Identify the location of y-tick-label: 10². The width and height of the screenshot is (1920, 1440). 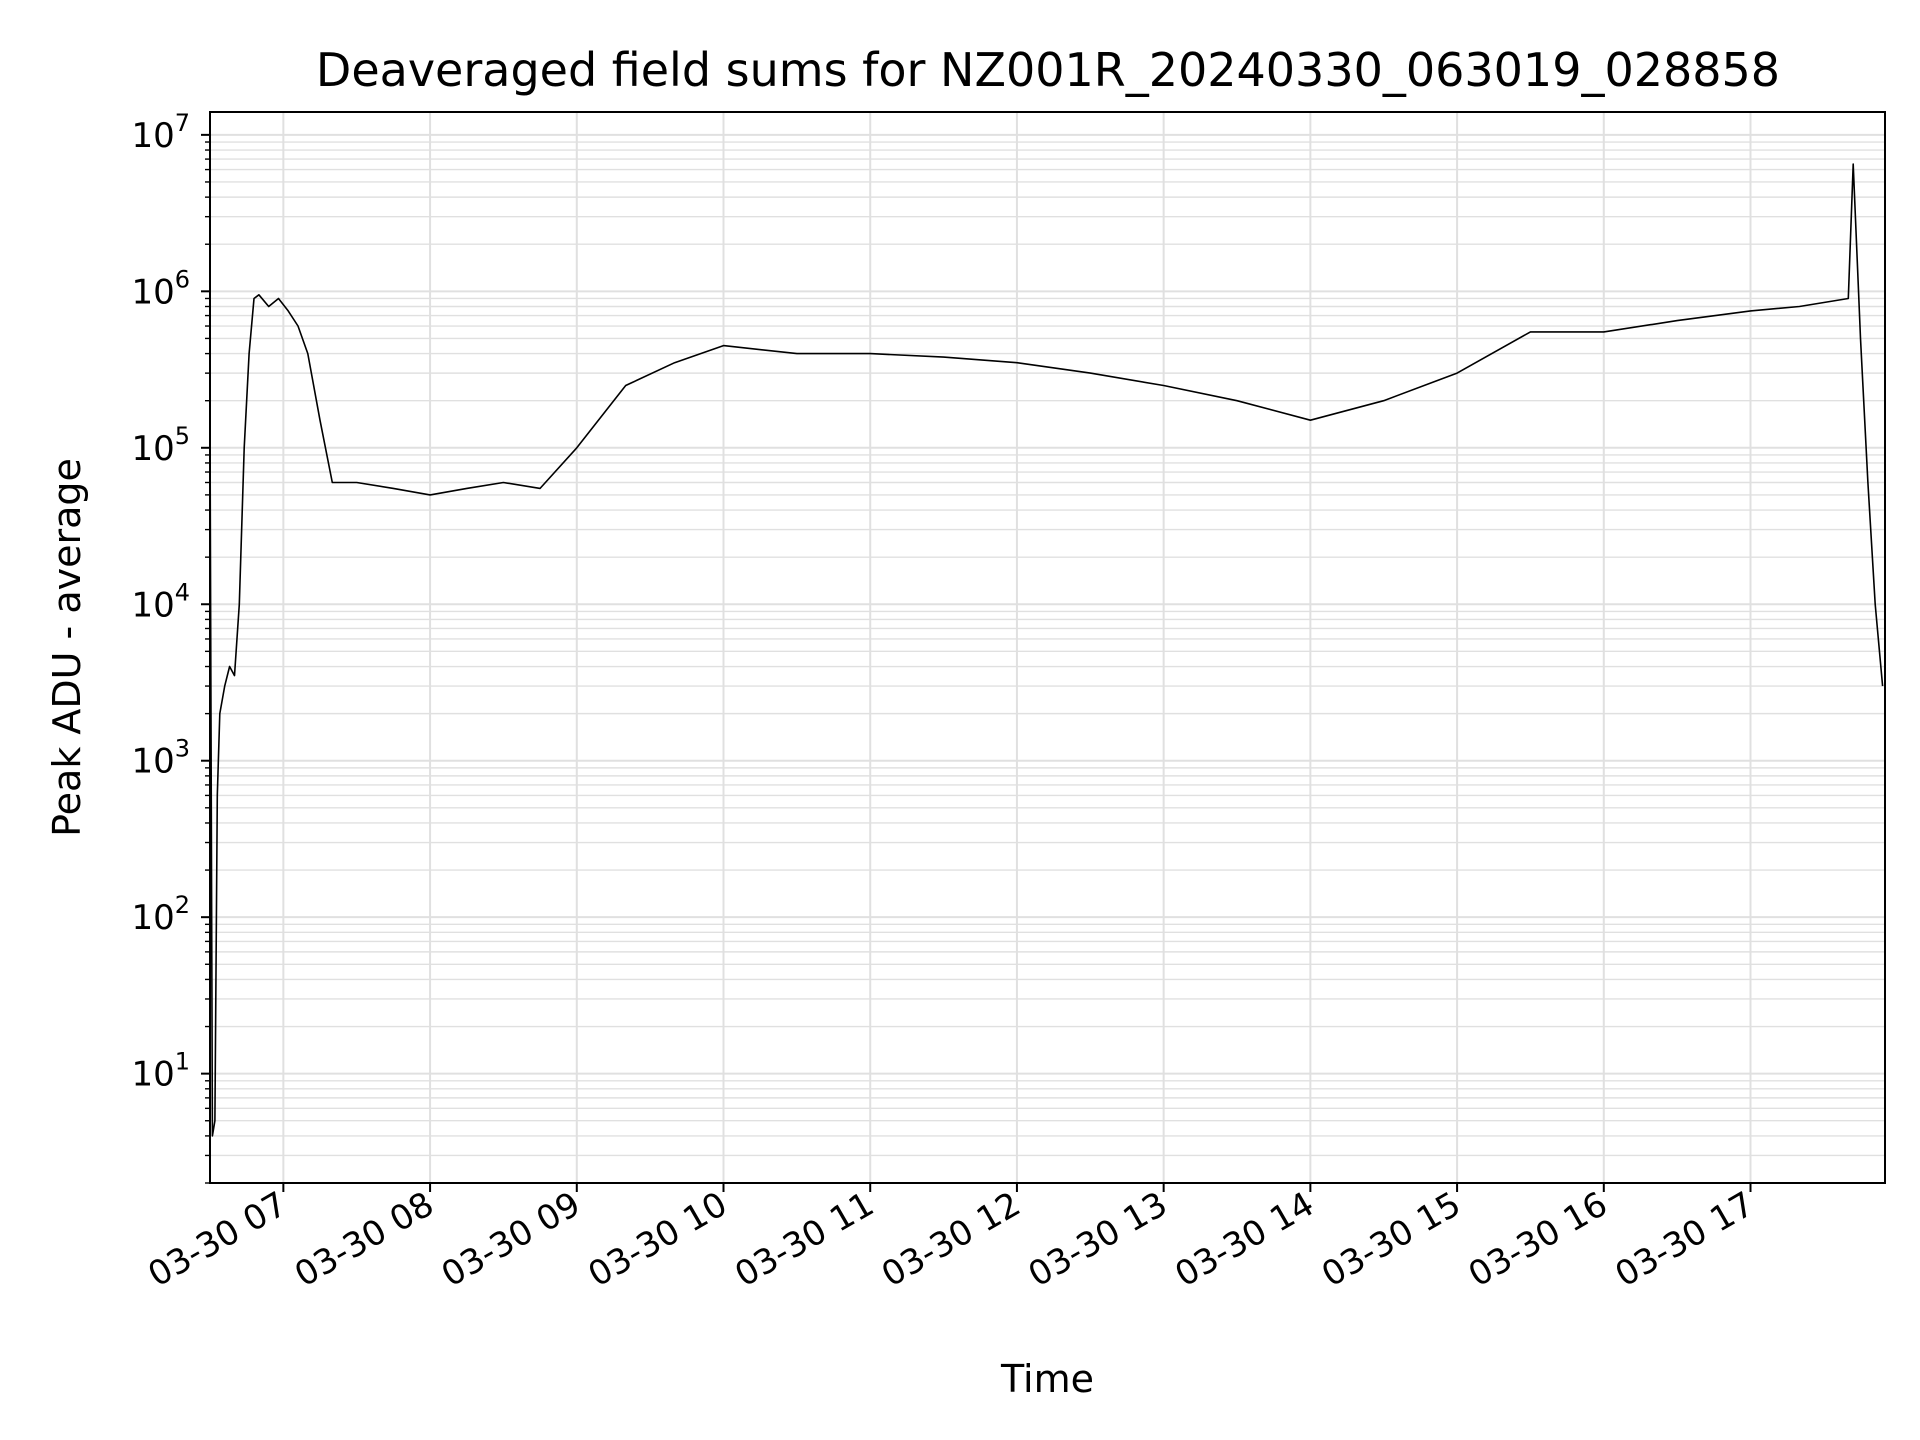
(160, 914).